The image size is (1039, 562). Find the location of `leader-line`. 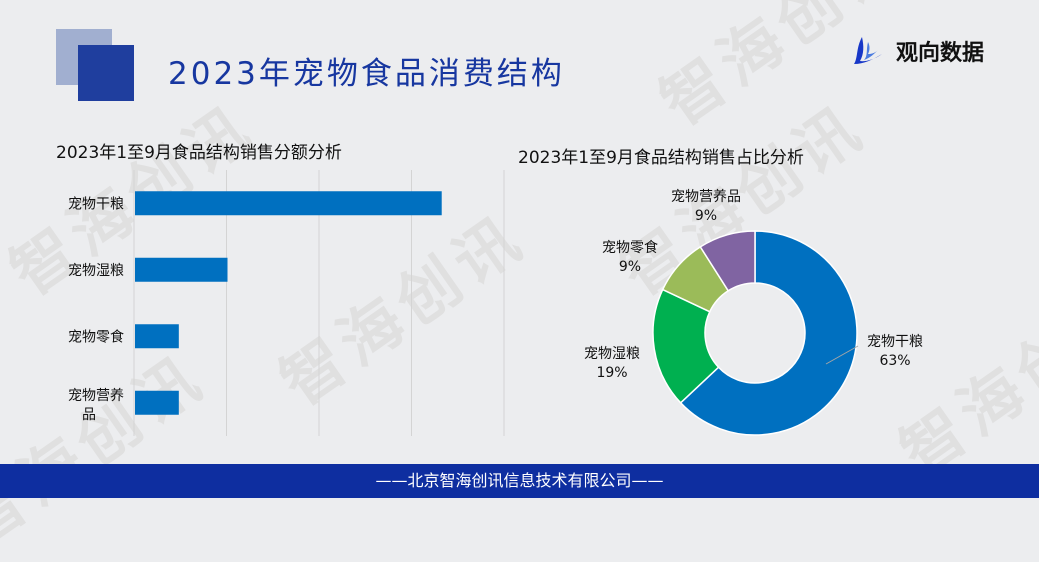

leader-line is located at coordinates (842, 355).